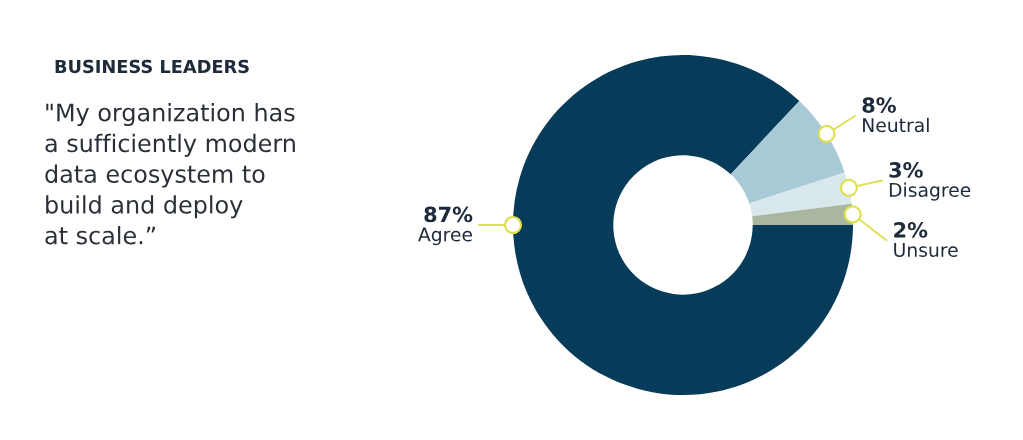 This screenshot has height=440, width=1023. Describe the element at coordinates (152, 66) in the screenshot. I see `text: BUSINESS LEADERS` at that location.